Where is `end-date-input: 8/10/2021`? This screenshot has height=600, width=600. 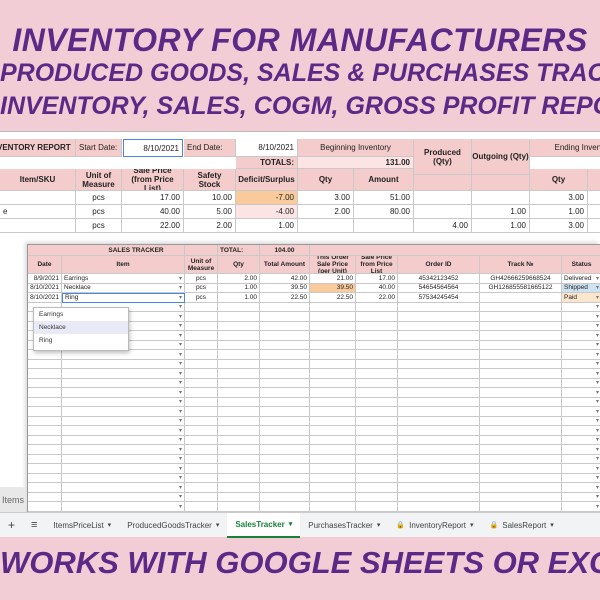
end-date-input: 8/10/2021 is located at coordinates (267, 148).